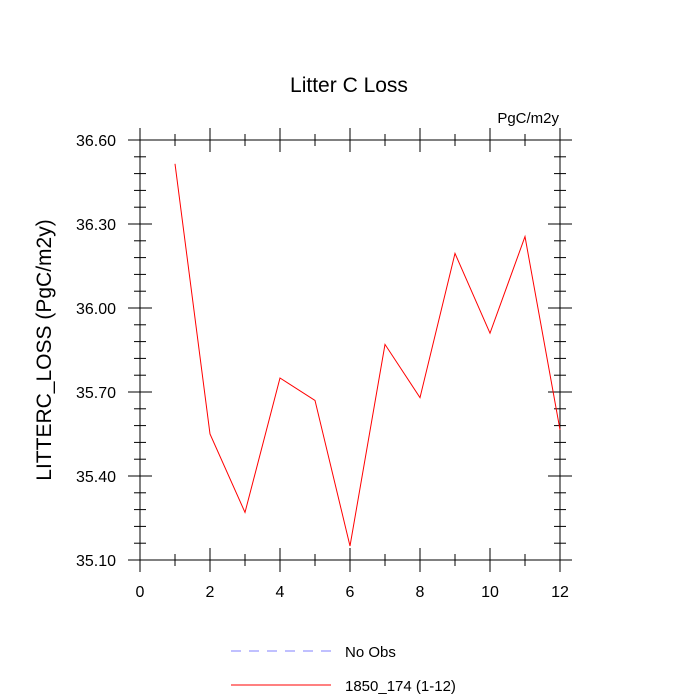  What do you see at coordinates (528, 118) in the screenshot?
I see `units-label: PgC/m2y` at bounding box center [528, 118].